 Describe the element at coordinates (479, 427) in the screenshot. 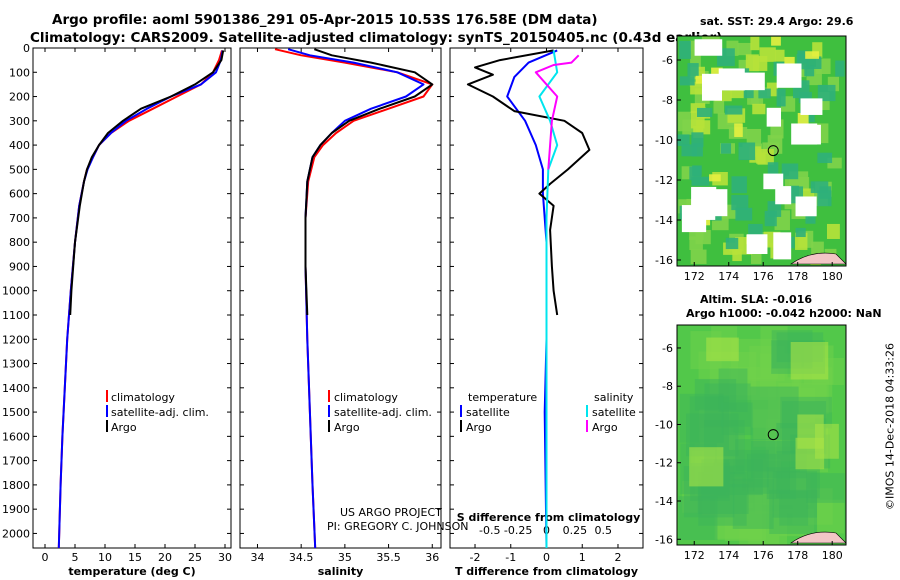

I see `legend-diff-t-argo: Argo` at that location.